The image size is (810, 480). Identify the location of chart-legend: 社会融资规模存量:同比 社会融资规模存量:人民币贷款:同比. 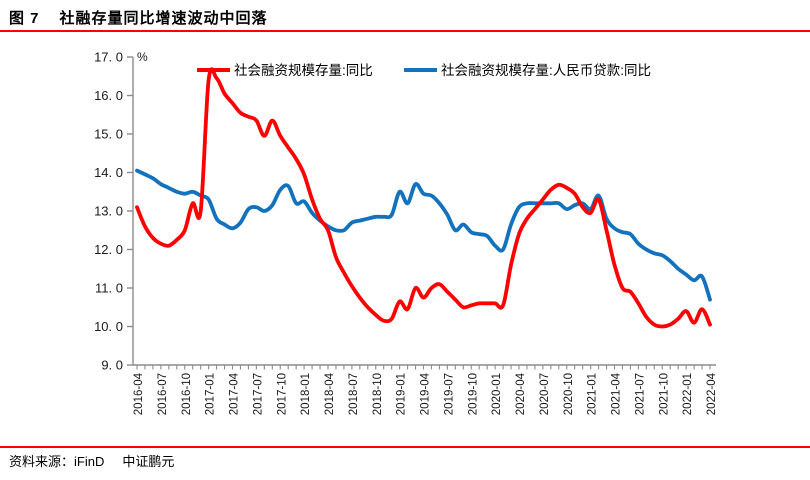
(424, 70).